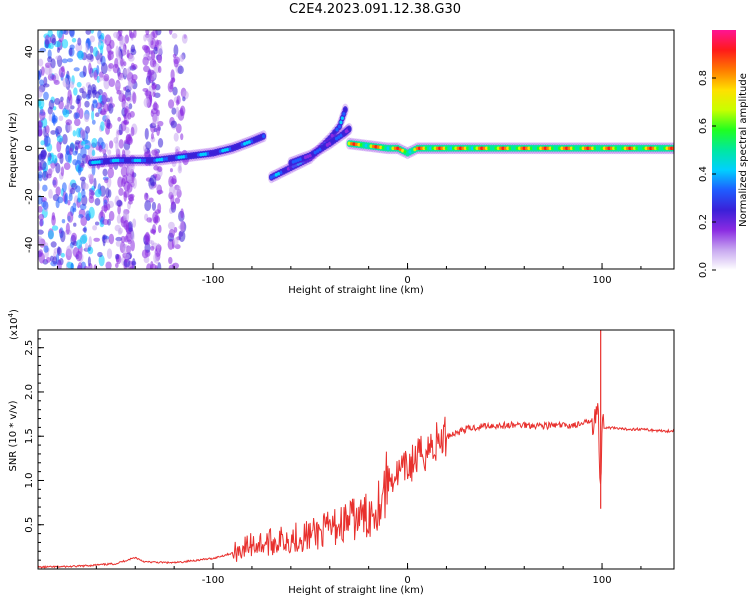 The height and width of the screenshot is (600, 750). I want to click on snr-xlabel: Height of straight line (km), so click(356, 590).